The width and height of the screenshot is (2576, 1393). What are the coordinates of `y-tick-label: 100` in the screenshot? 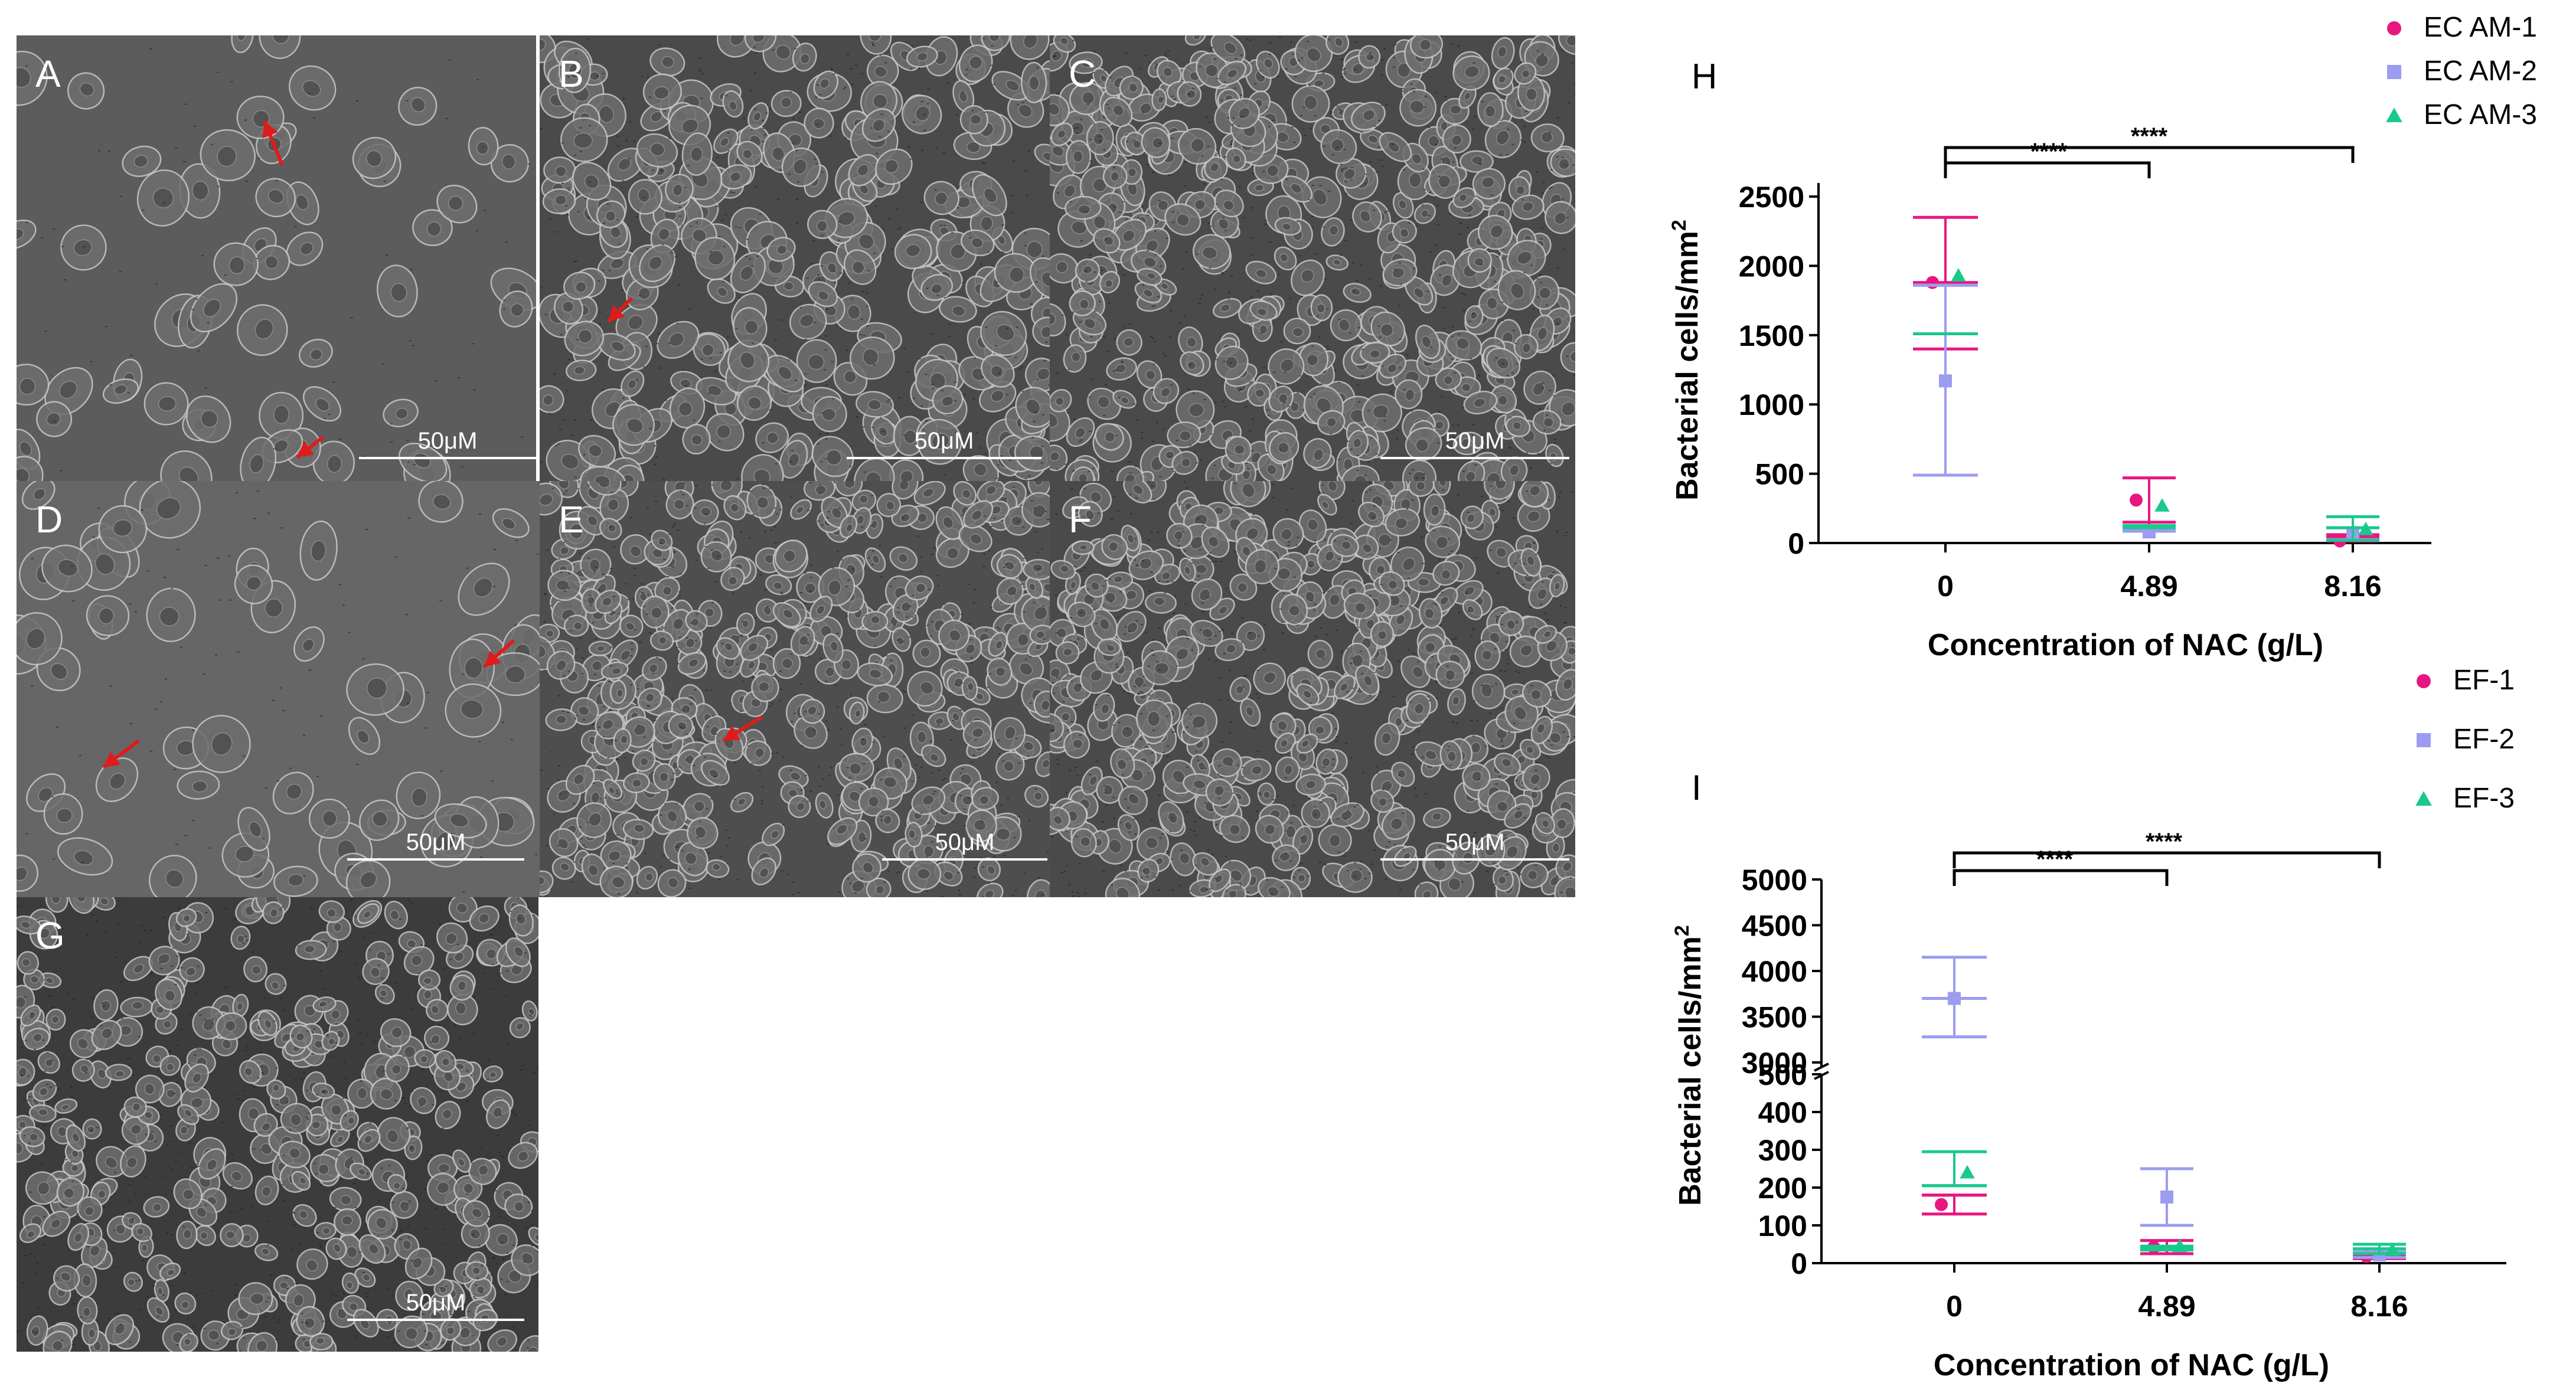 It's located at (1782, 1225).